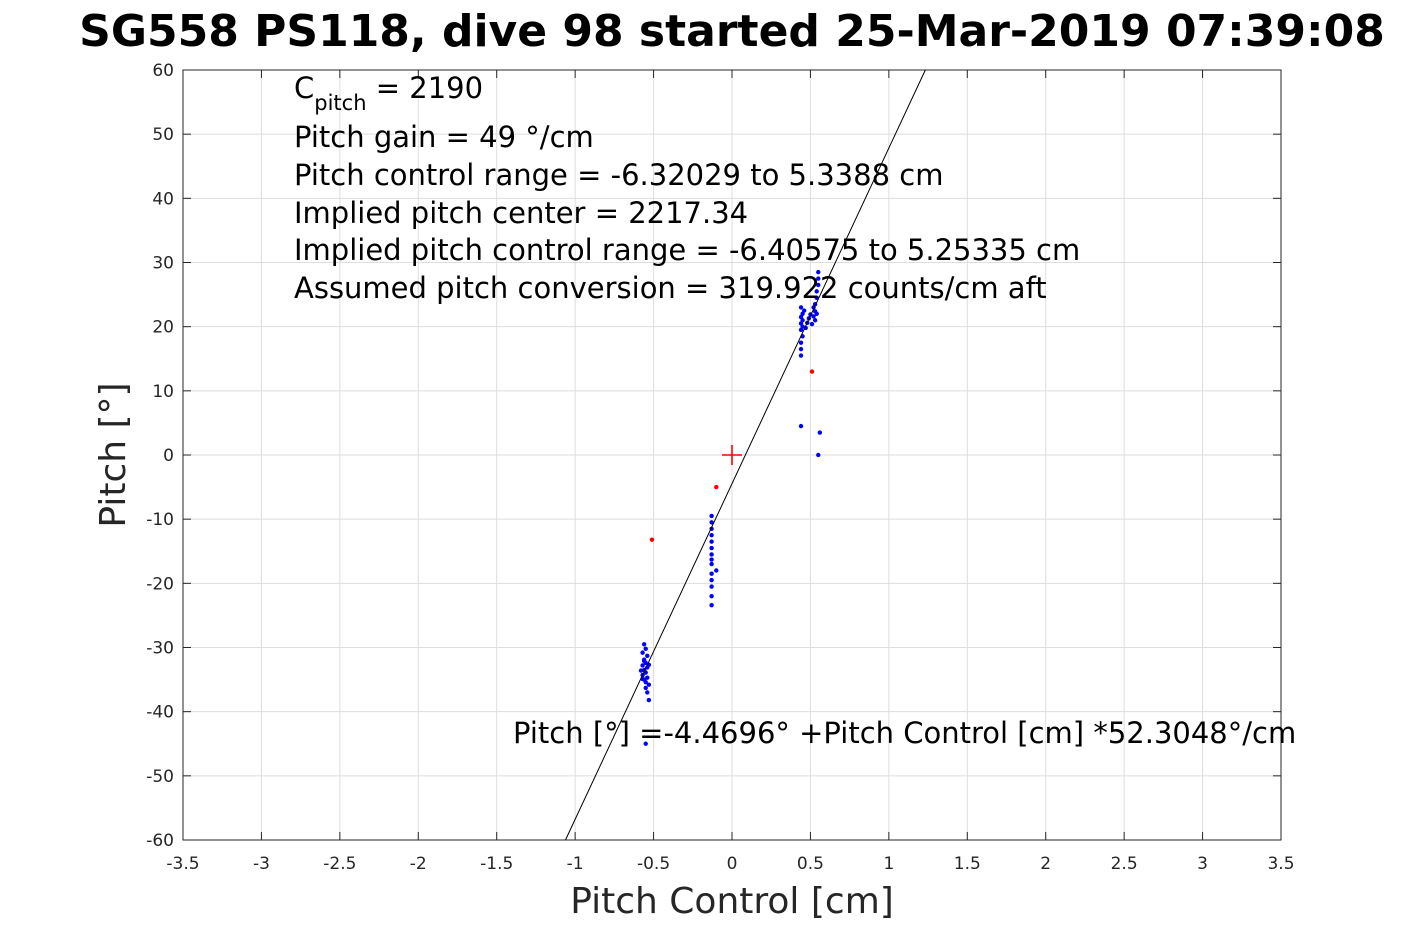  What do you see at coordinates (967, 864) in the screenshot?
I see `x-tick-label: 1.5` at bounding box center [967, 864].